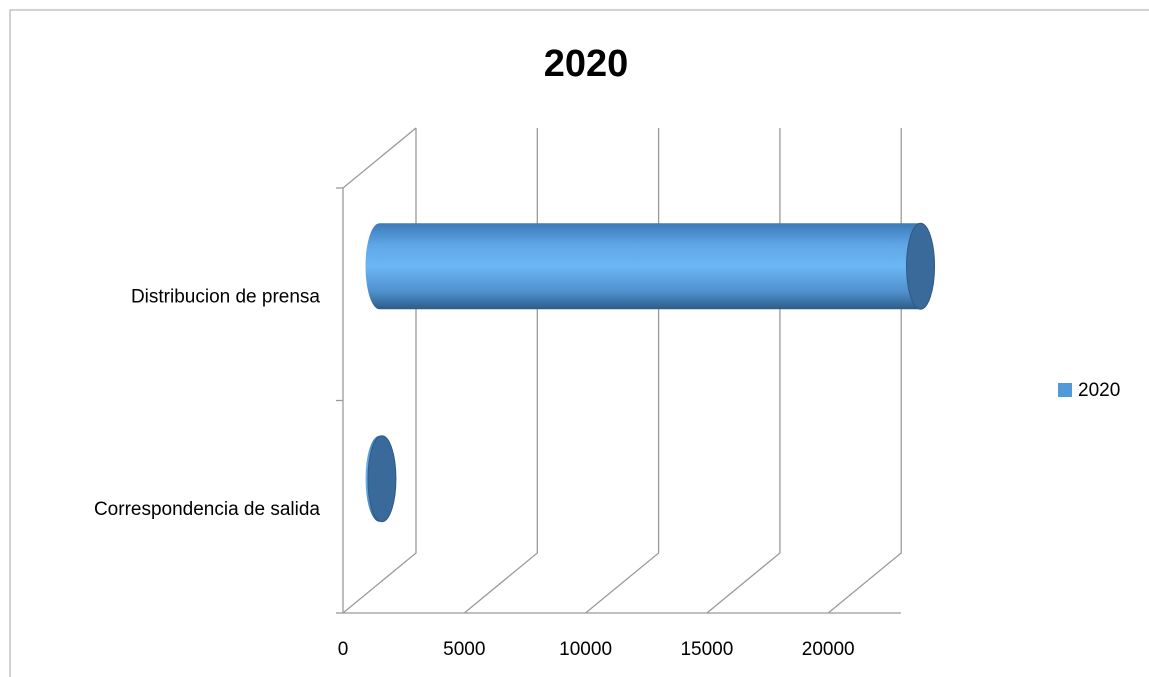 The height and width of the screenshot is (677, 1149). Describe the element at coordinates (586, 64) in the screenshot. I see `chart-title: 2020` at that location.